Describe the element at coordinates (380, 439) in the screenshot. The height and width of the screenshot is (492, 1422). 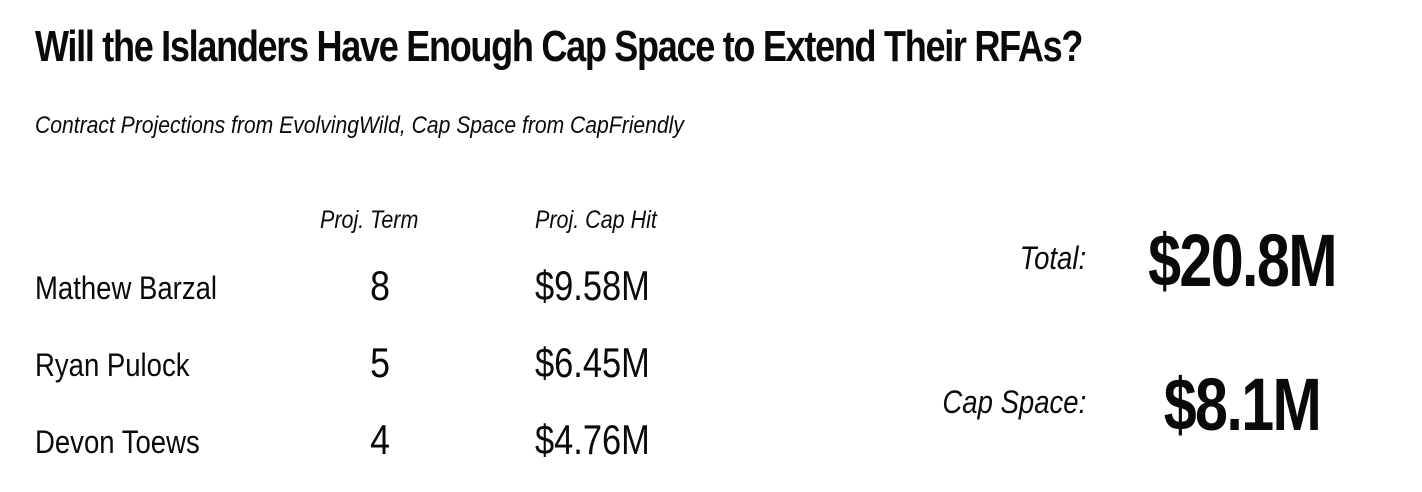
I see `projected-term: 4` at that location.